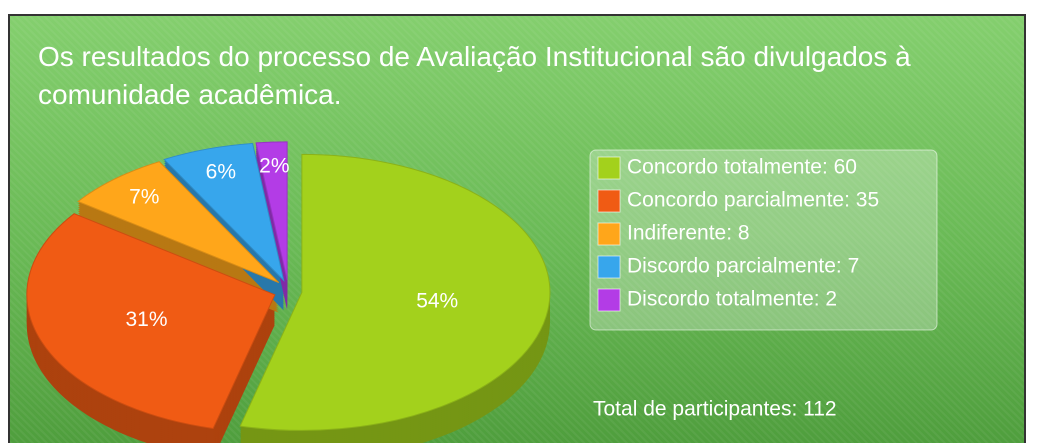  I want to click on legend-label: Indiferente: 8, so click(688, 233).